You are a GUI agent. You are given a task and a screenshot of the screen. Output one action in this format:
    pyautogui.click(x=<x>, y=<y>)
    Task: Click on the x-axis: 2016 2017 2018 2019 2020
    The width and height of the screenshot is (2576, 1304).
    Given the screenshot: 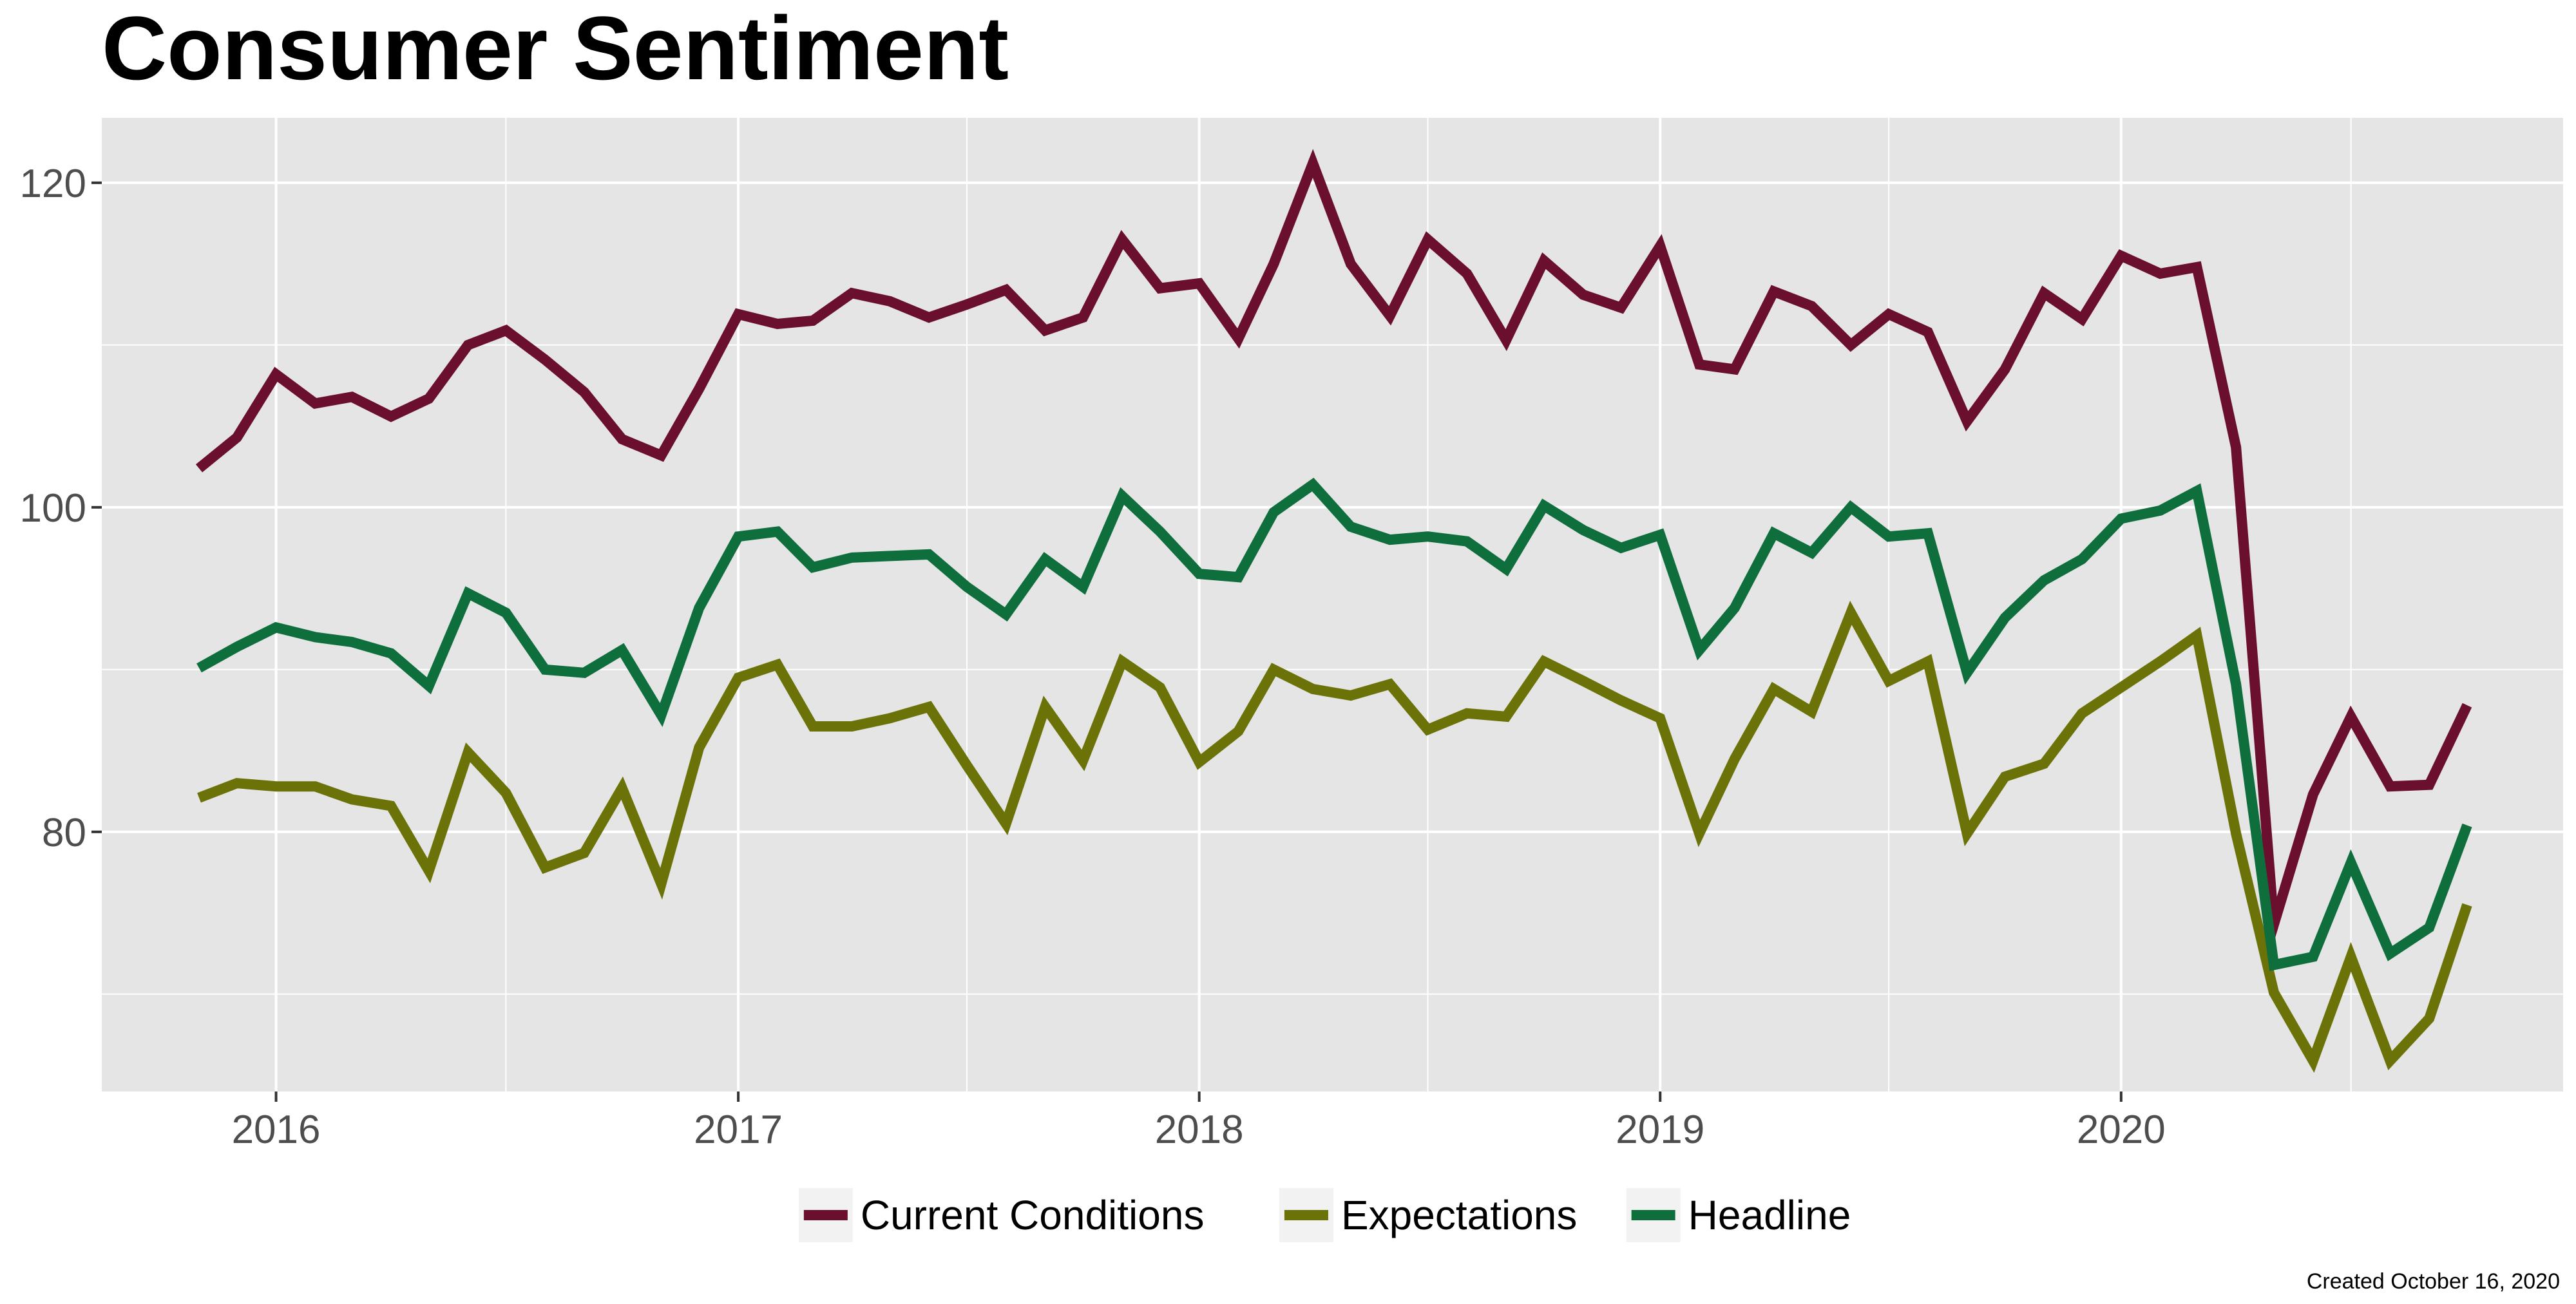 What is the action you would take?
    pyautogui.click(x=1199, y=1122)
    